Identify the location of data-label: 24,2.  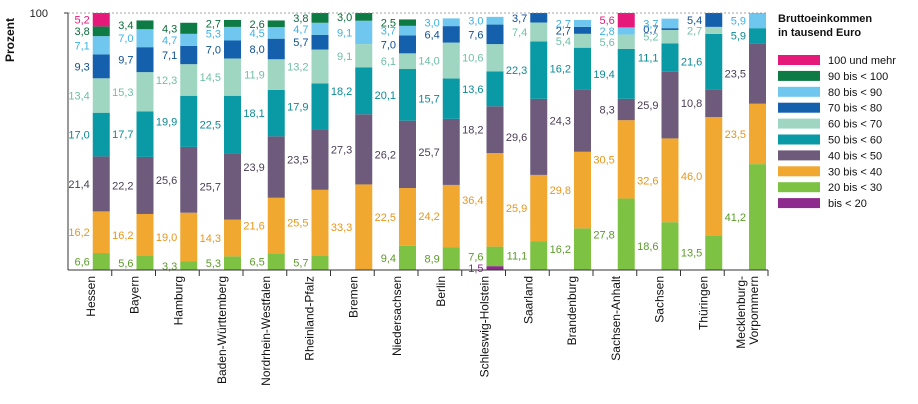
(428, 217).